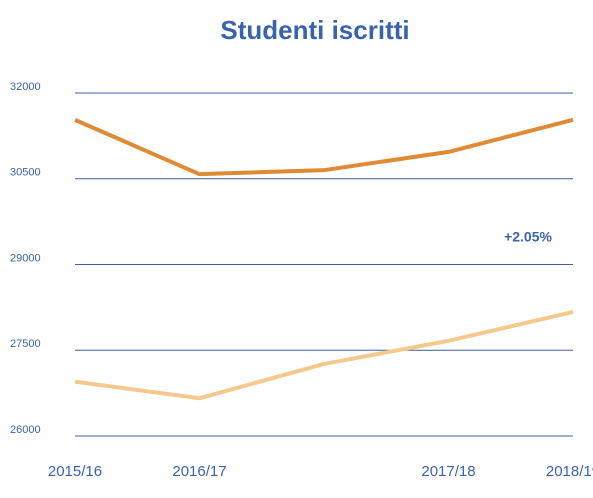  What do you see at coordinates (199, 471) in the screenshot?
I see `x-tick-label: 2016/17` at bounding box center [199, 471].